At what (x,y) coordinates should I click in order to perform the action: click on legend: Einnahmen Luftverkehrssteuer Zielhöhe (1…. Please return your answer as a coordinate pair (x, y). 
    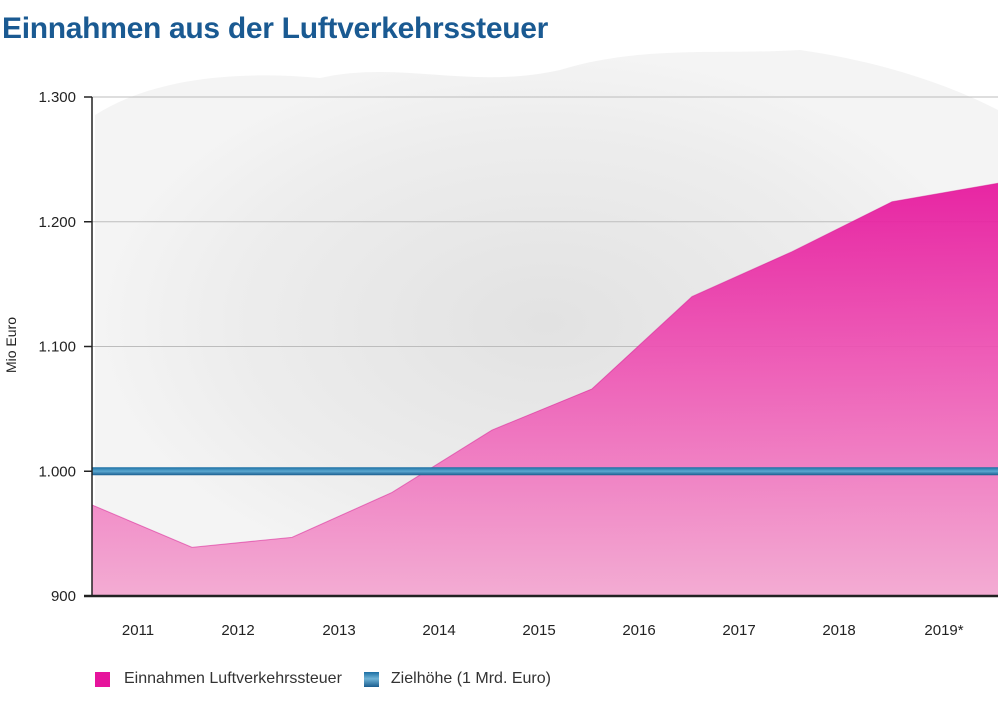
    Looking at the image, I should click on (334, 679).